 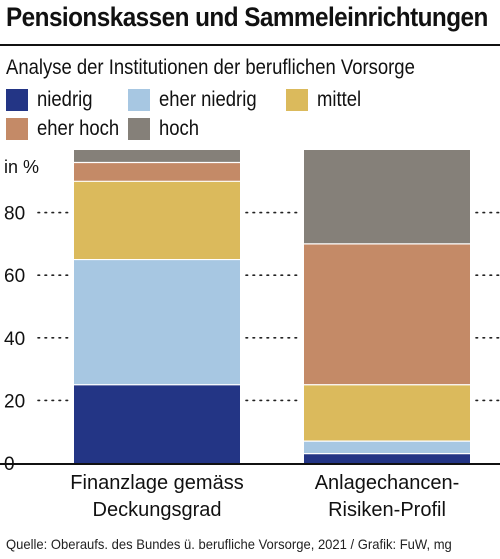 I want to click on category-label: Anlagechancen-, so click(x=387, y=483).